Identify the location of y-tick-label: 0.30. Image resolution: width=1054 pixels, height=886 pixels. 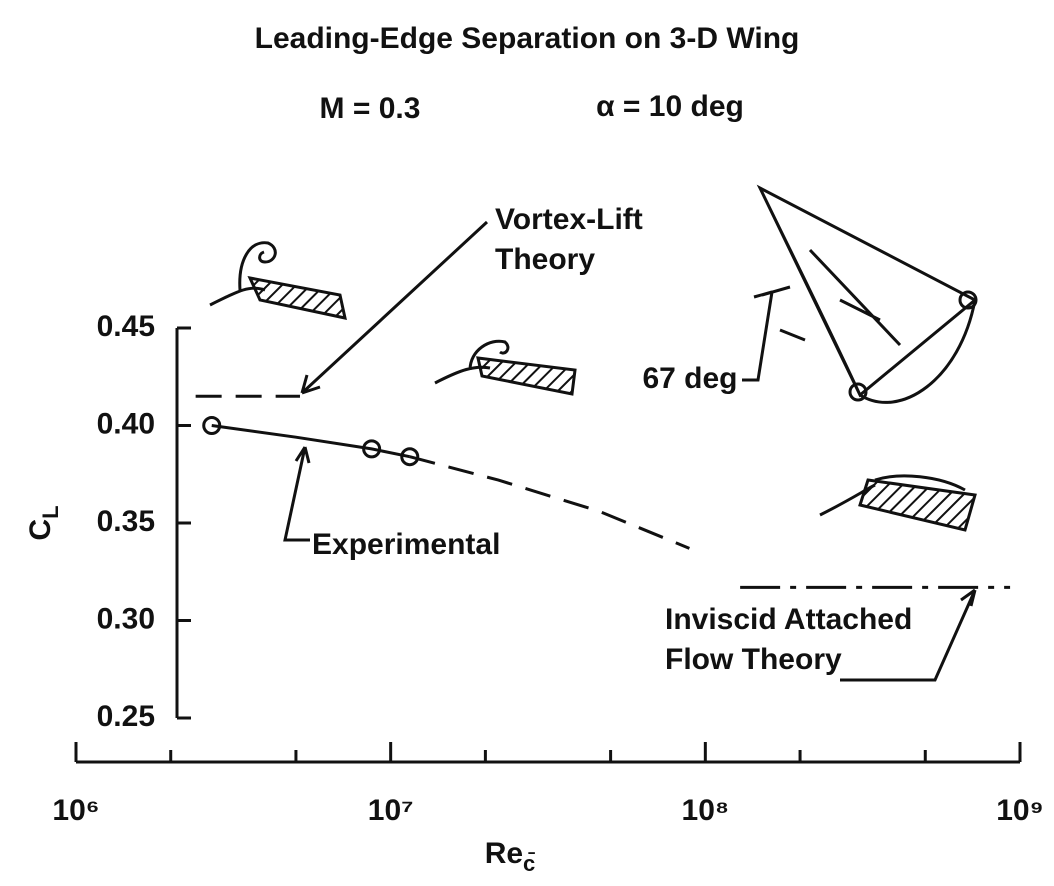
(126, 618).